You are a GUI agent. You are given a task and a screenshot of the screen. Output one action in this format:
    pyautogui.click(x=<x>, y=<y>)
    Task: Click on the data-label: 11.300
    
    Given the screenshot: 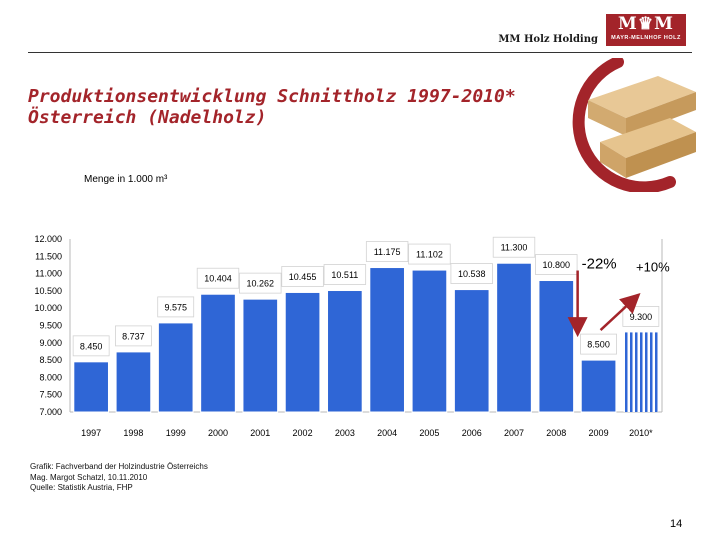 What is the action you would take?
    pyautogui.click(x=514, y=248)
    